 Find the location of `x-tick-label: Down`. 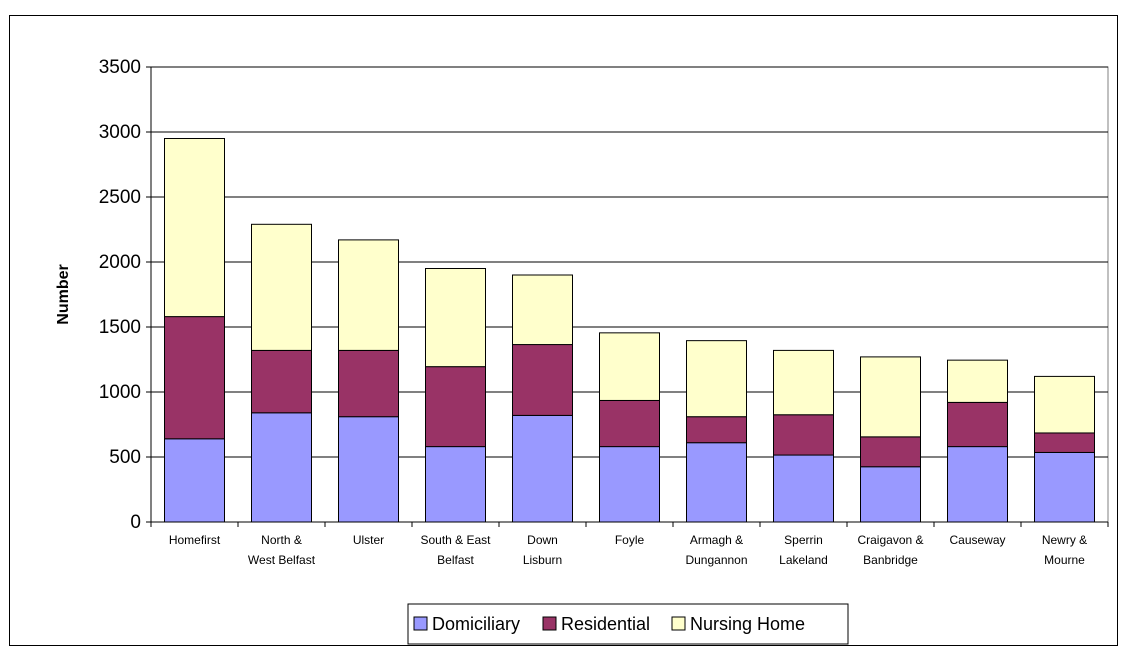

x-tick-label: Down is located at coordinates (542, 540).